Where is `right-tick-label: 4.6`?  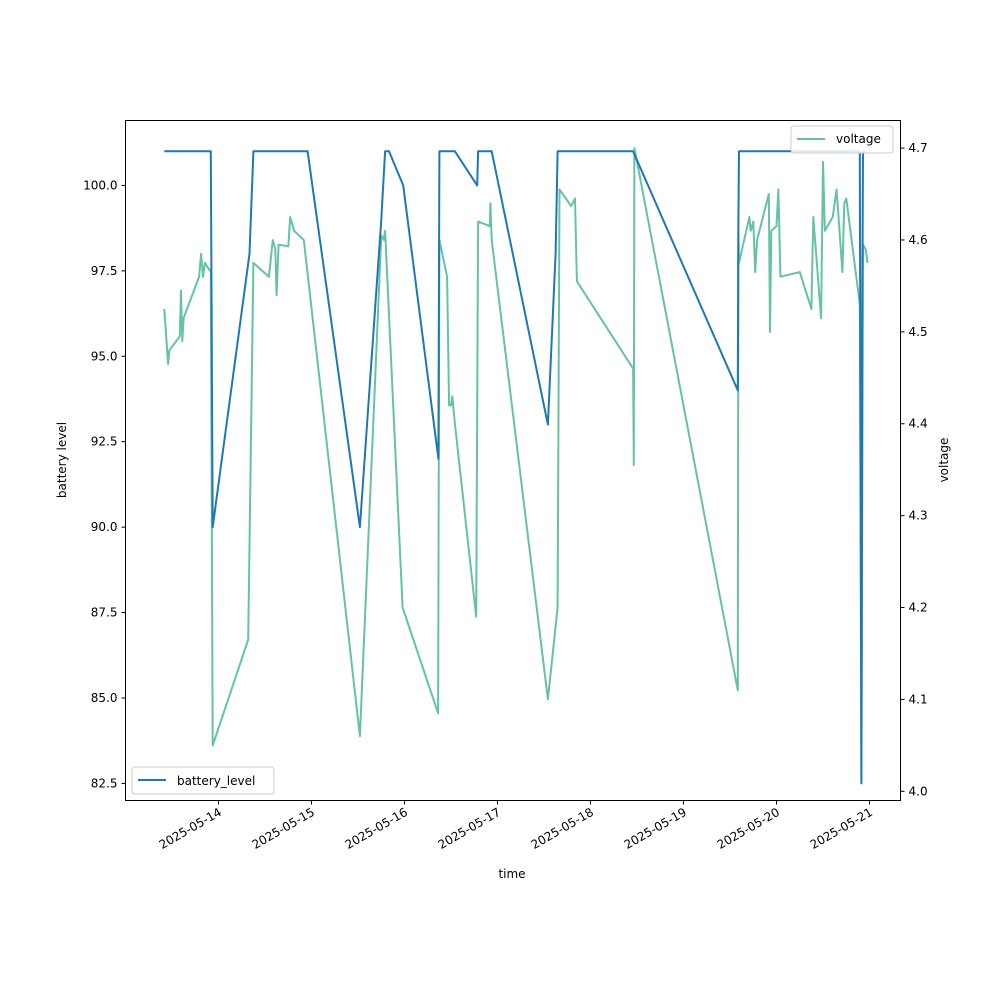
right-tick-label: 4.6 is located at coordinates (918, 240).